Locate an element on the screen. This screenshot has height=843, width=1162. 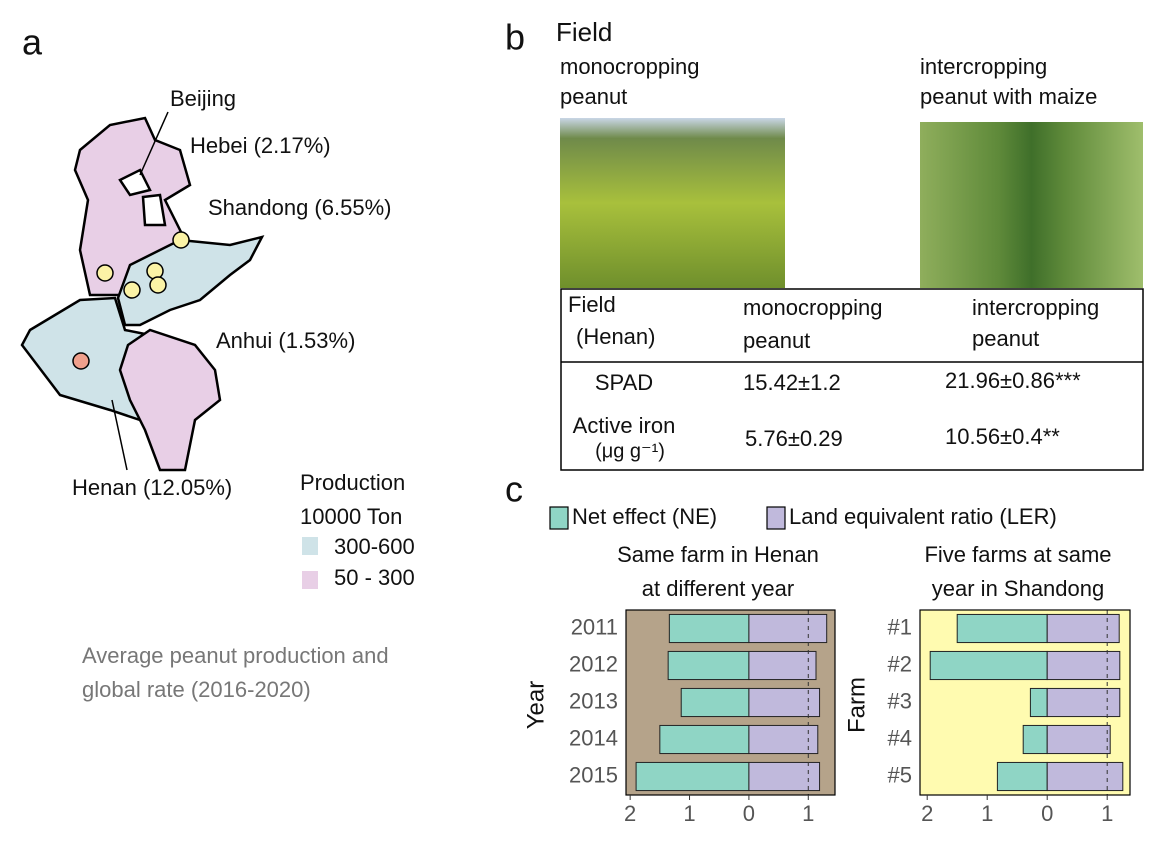
legend-label: 300-600 is located at coordinates (374, 546).